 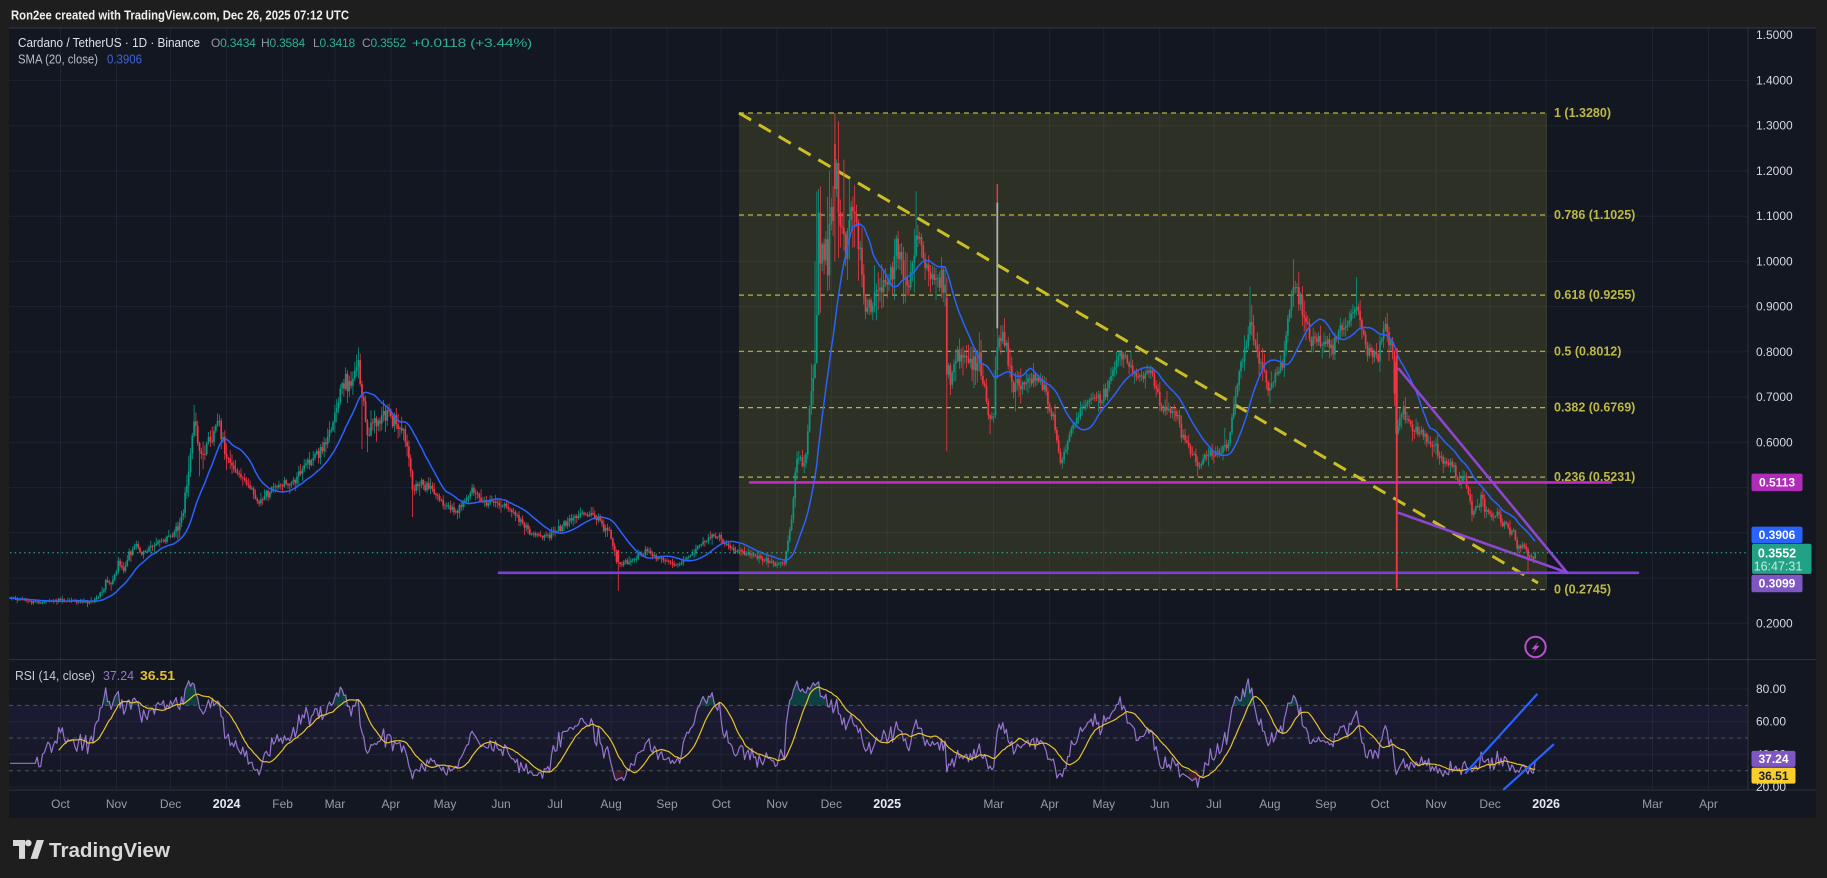 What do you see at coordinates (887, 804) in the screenshot?
I see `svg-text: 2025` at bounding box center [887, 804].